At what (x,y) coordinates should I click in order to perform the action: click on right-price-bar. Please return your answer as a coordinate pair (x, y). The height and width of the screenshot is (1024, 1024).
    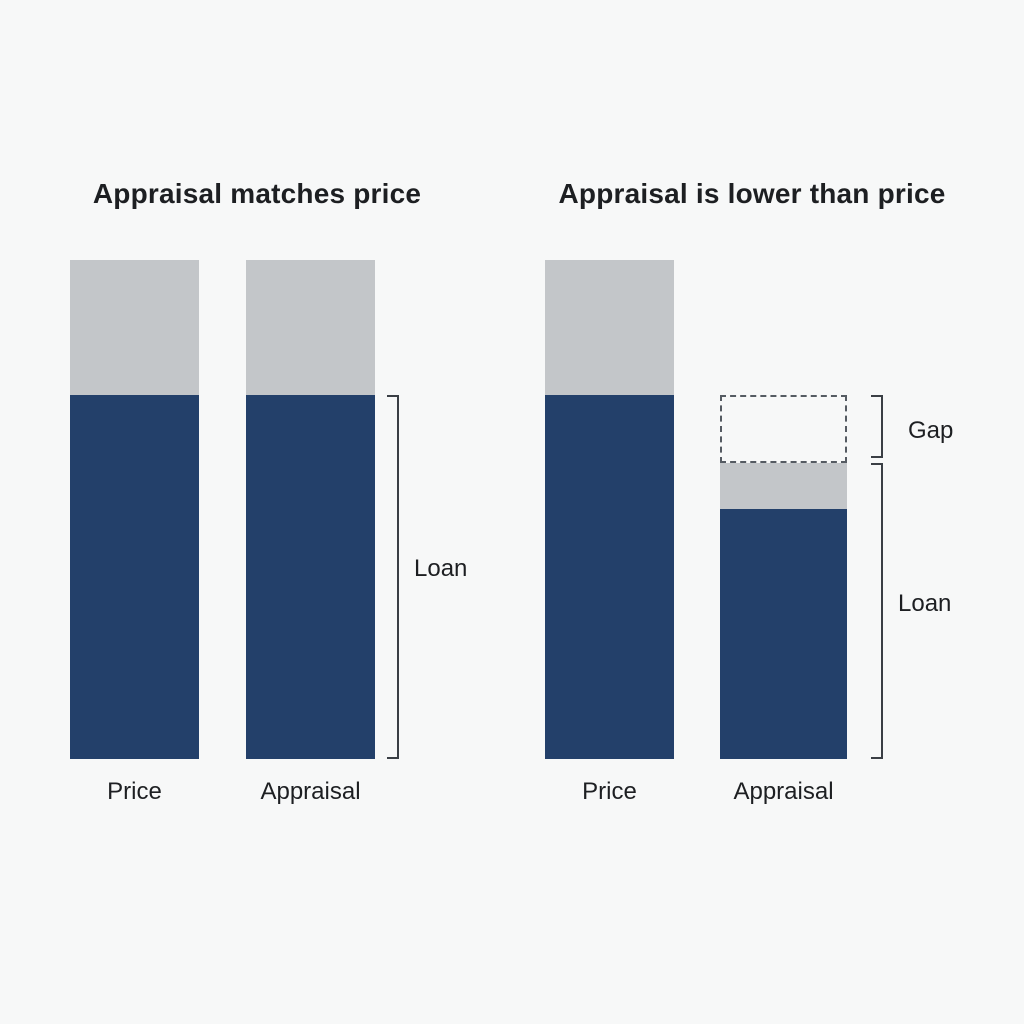
    Looking at the image, I should click on (609, 509).